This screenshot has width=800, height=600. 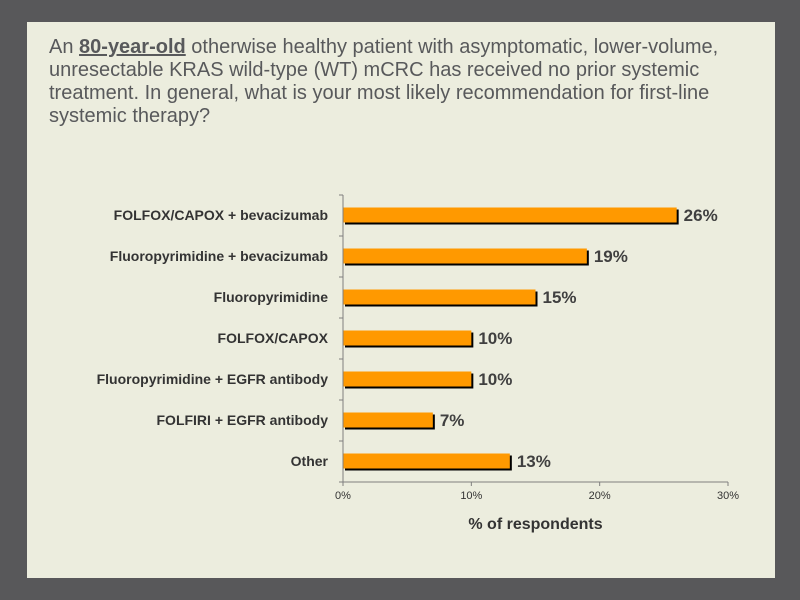 I want to click on category-label: Fluoropyrimidine + EGFR antibody, so click(x=213, y=379).